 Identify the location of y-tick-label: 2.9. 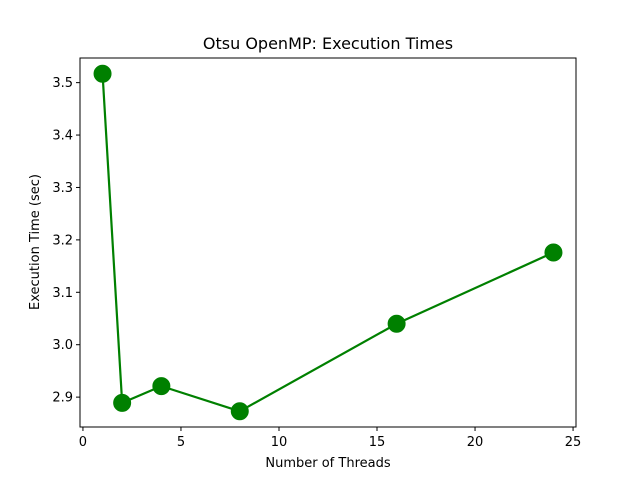
(62, 398).